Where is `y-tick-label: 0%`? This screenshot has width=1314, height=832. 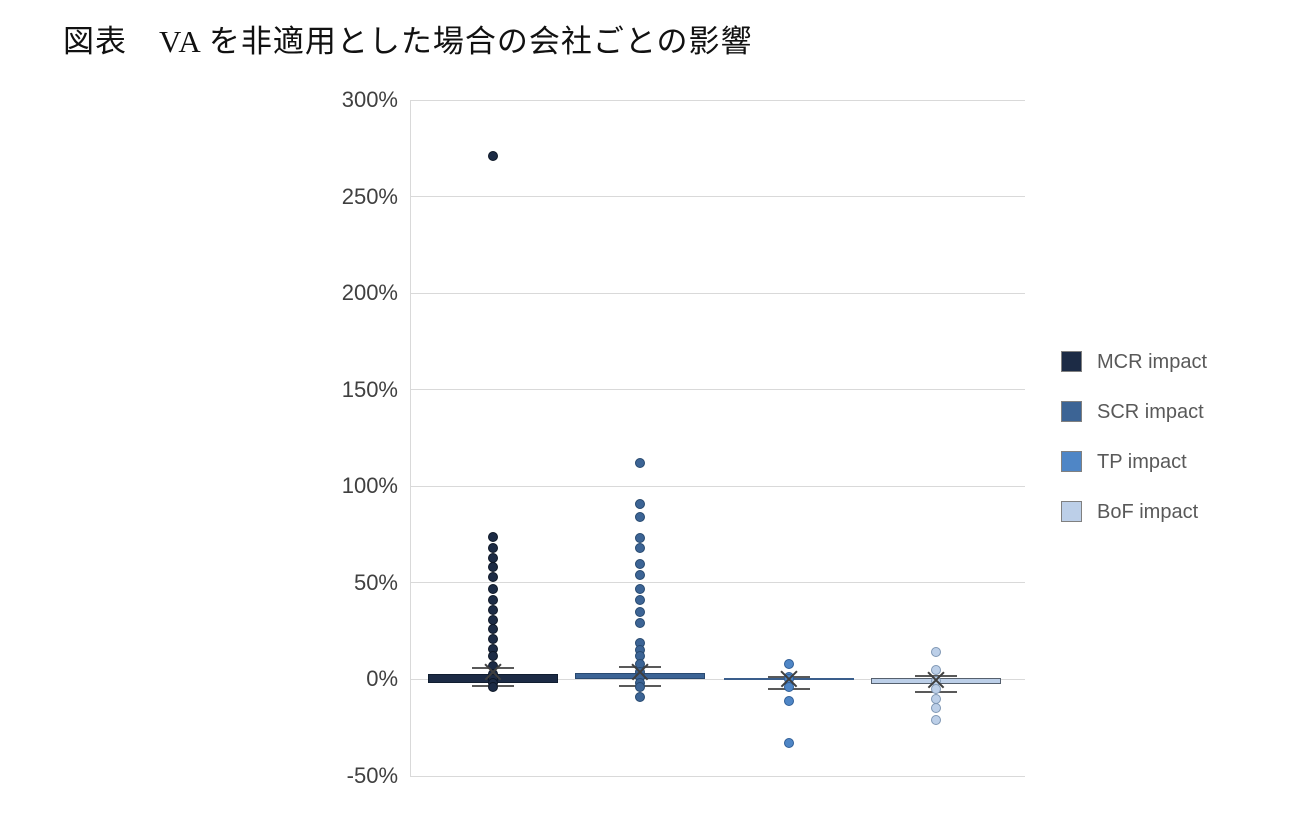 y-tick-label: 0% is located at coordinates (382, 679).